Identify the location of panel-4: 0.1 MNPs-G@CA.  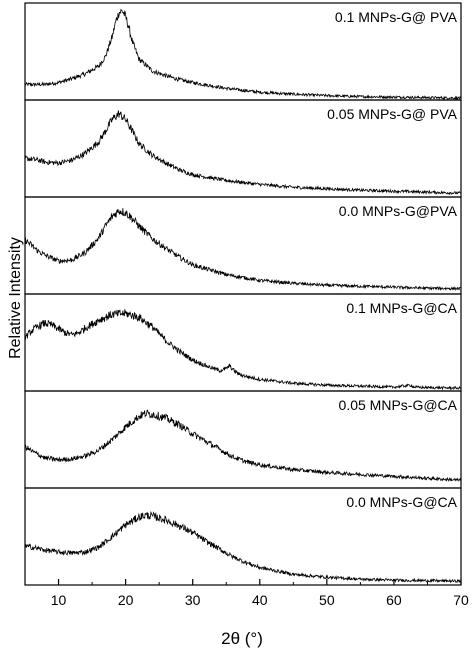
(243, 342).